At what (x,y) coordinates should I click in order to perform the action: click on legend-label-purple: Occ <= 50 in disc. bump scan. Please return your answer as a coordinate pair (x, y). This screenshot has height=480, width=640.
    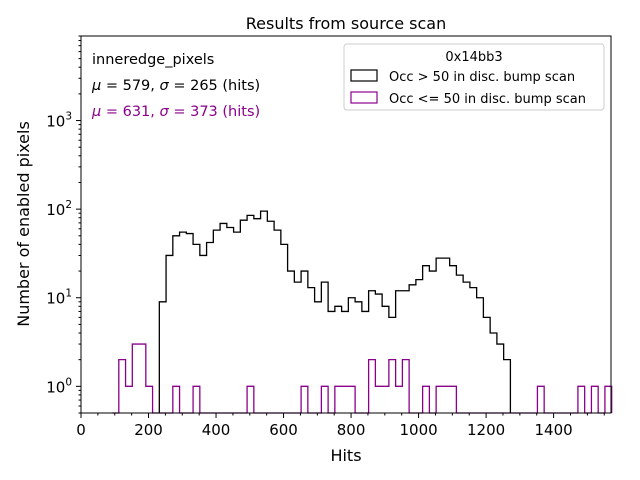
    Looking at the image, I should click on (487, 99).